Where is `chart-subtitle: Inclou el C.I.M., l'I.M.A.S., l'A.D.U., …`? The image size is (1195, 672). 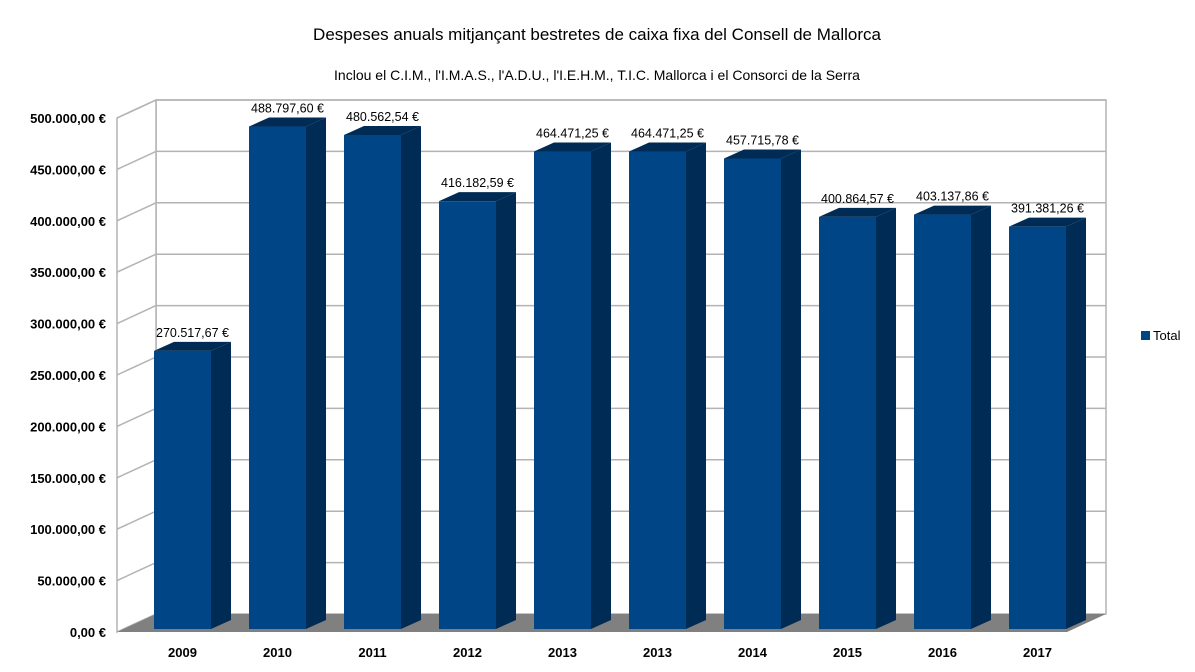 chart-subtitle: Inclou el C.I.M., l'I.M.A.S., l'A.D.U., … is located at coordinates (597, 75).